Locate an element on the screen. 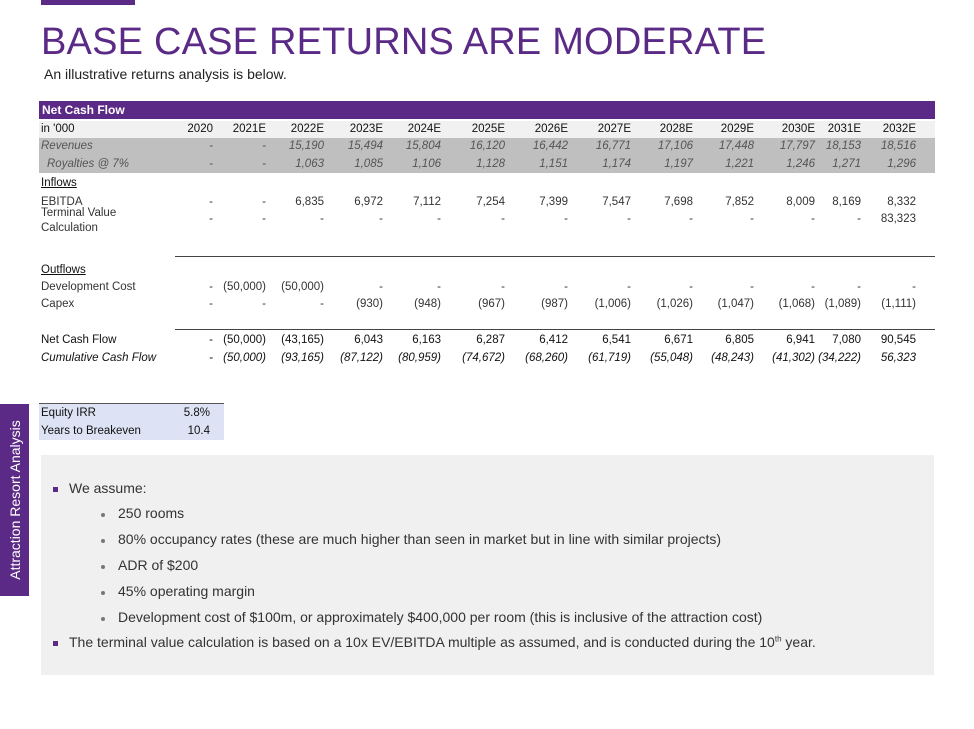 This screenshot has height=729, width=974. table-cell: (68,260) is located at coordinates (546, 358).